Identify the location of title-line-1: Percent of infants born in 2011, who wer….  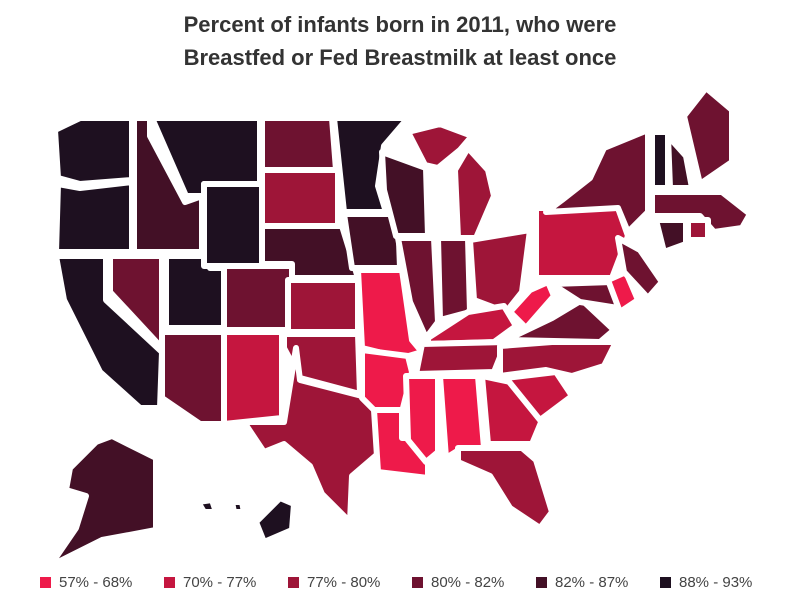
(400, 24).